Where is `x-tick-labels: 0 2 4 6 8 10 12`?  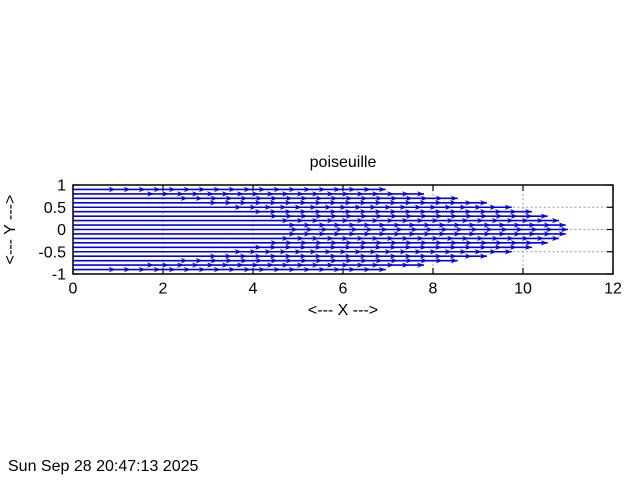 x-tick-labels: 0 2 4 6 8 10 12 is located at coordinates (345, 289).